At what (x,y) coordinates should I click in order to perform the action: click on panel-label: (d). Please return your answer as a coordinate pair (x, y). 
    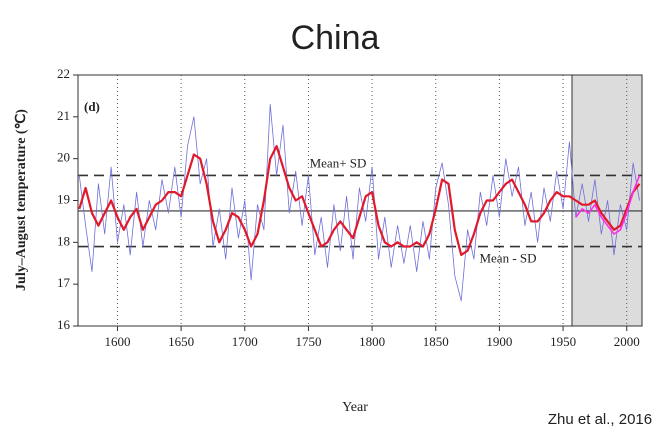
    Looking at the image, I should click on (92, 106).